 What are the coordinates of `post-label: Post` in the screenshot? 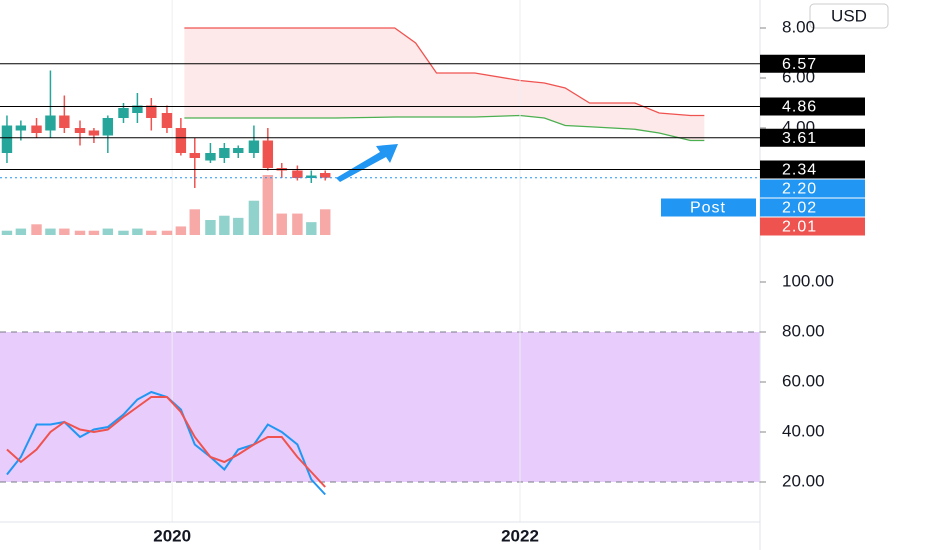 It's located at (708, 208).